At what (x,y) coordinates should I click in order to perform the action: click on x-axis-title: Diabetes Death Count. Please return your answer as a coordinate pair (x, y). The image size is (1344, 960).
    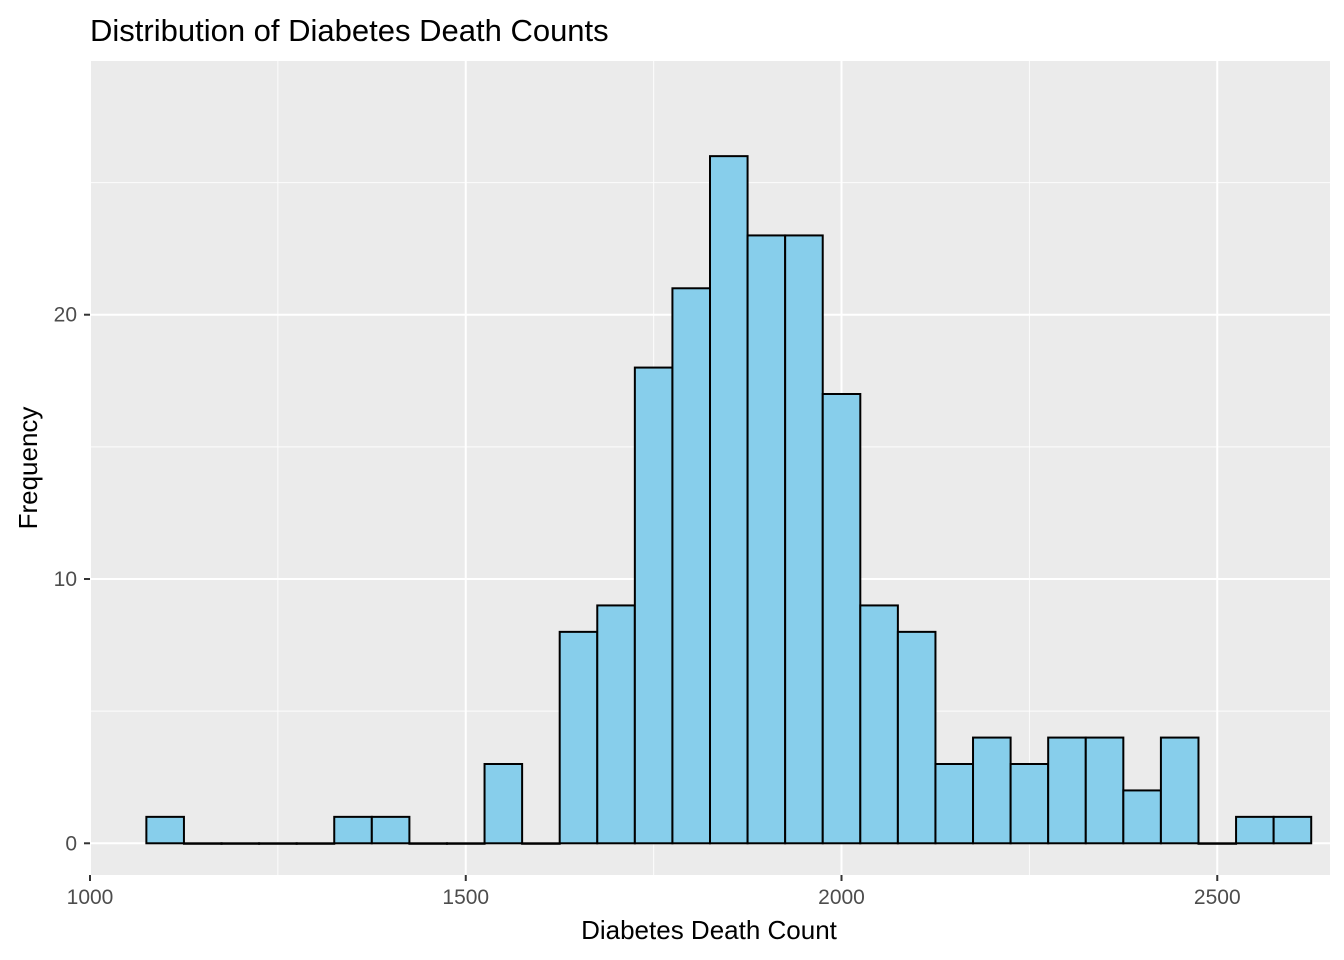
    Looking at the image, I should click on (709, 930).